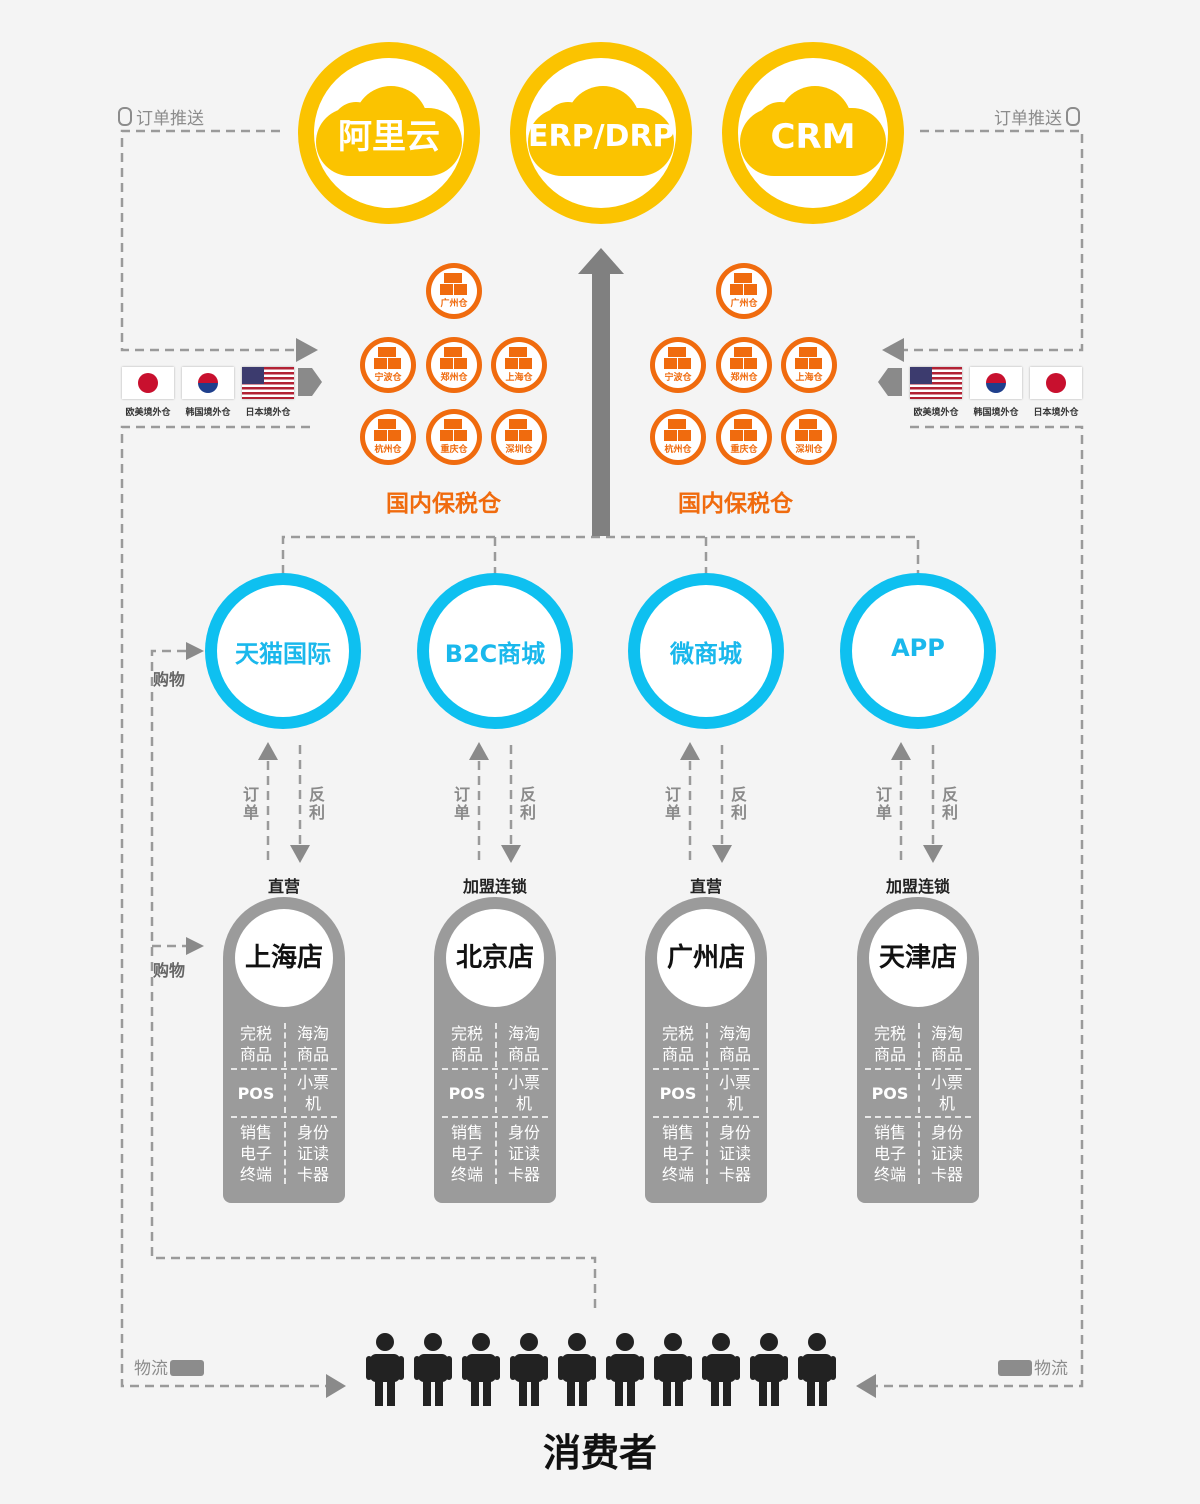 The height and width of the screenshot is (1504, 1200). I want to click on erp-drp-label: ERP/DRP, so click(601, 136).